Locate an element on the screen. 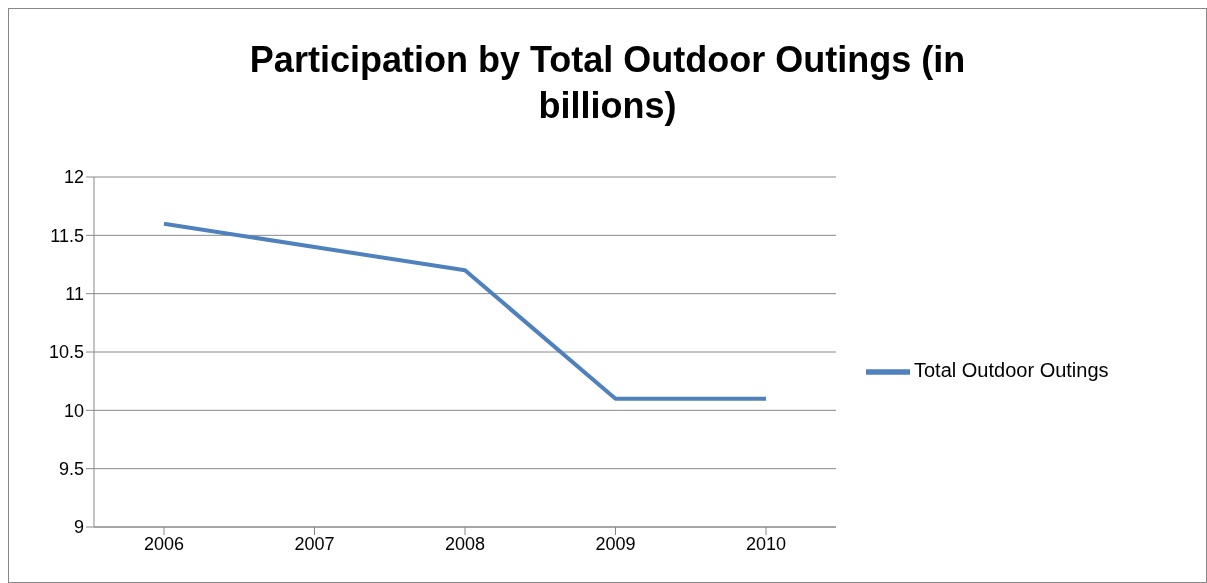 Image resolution: width=1207 pixels, height=583 pixels. y-tick-label: 9.5 is located at coordinates (71, 469).